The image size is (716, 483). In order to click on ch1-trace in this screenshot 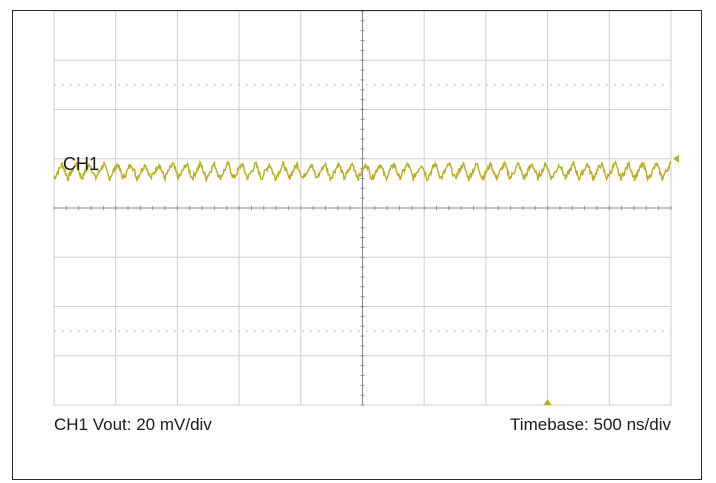, I will do `click(362, 171)`.